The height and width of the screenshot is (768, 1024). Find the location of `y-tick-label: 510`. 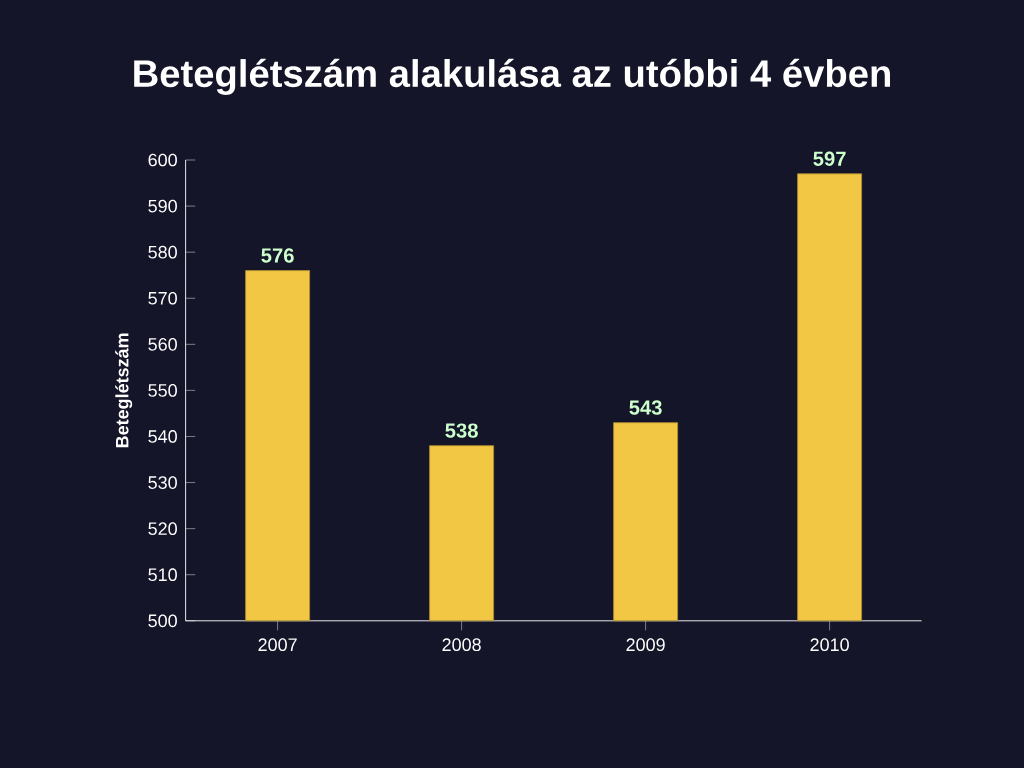

y-tick-label: 510 is located at coordinates (162, 575).